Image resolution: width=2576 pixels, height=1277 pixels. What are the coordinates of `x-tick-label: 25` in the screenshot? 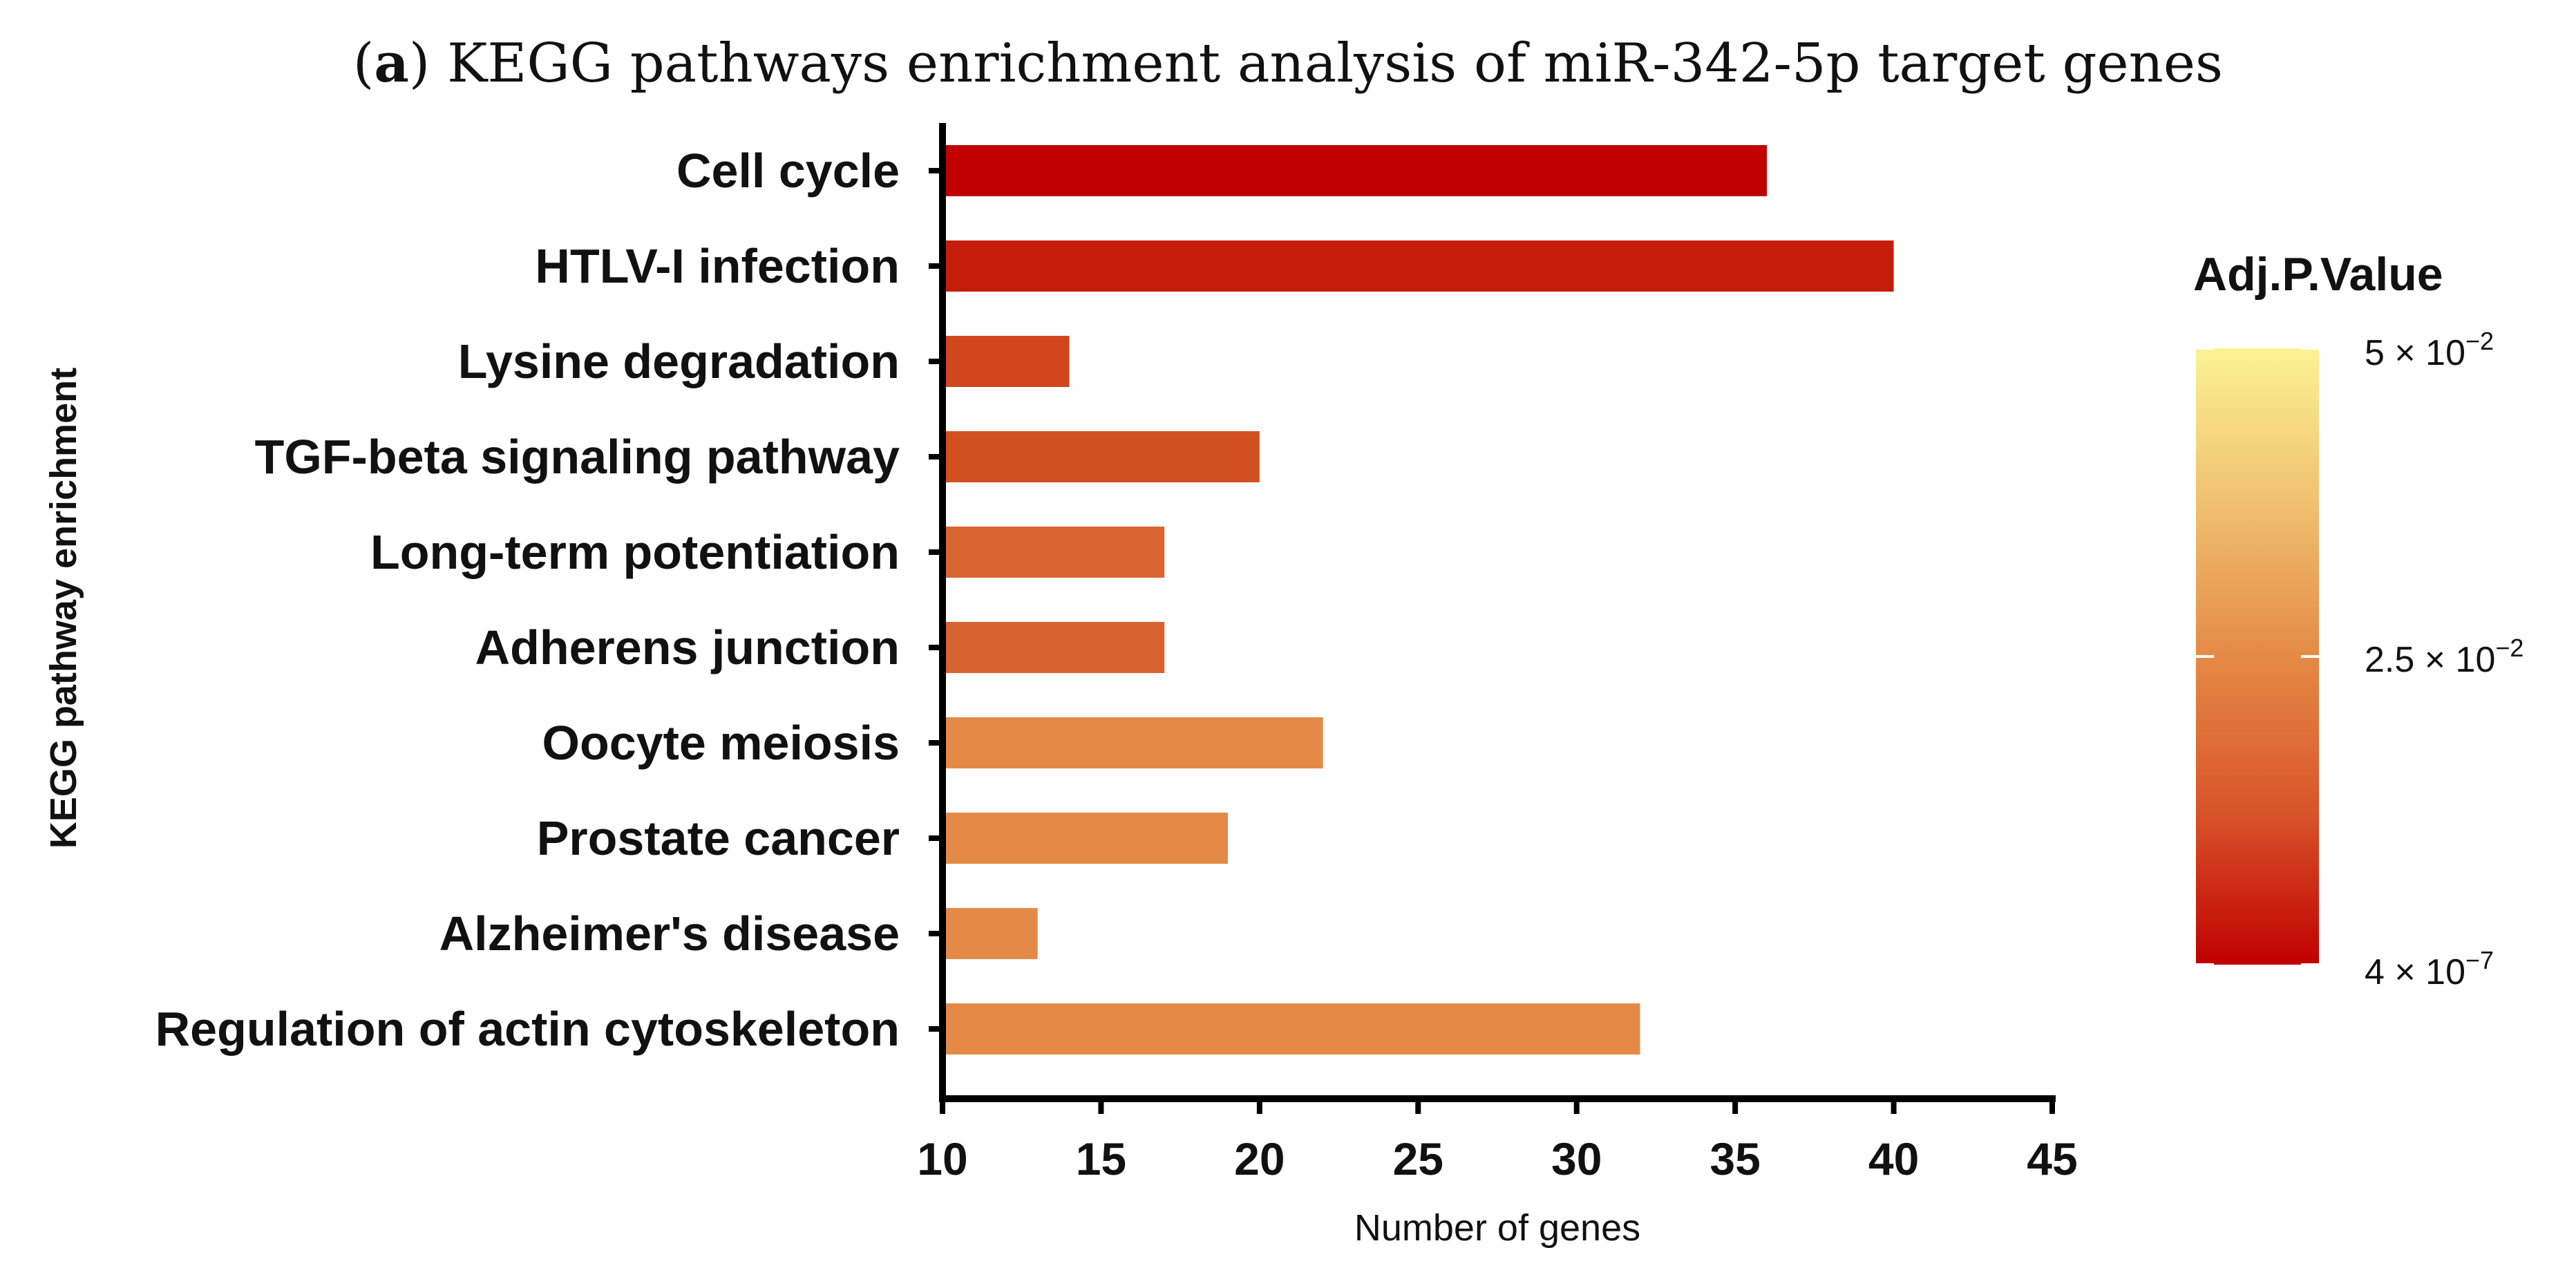 It's located at (1418, 1158).